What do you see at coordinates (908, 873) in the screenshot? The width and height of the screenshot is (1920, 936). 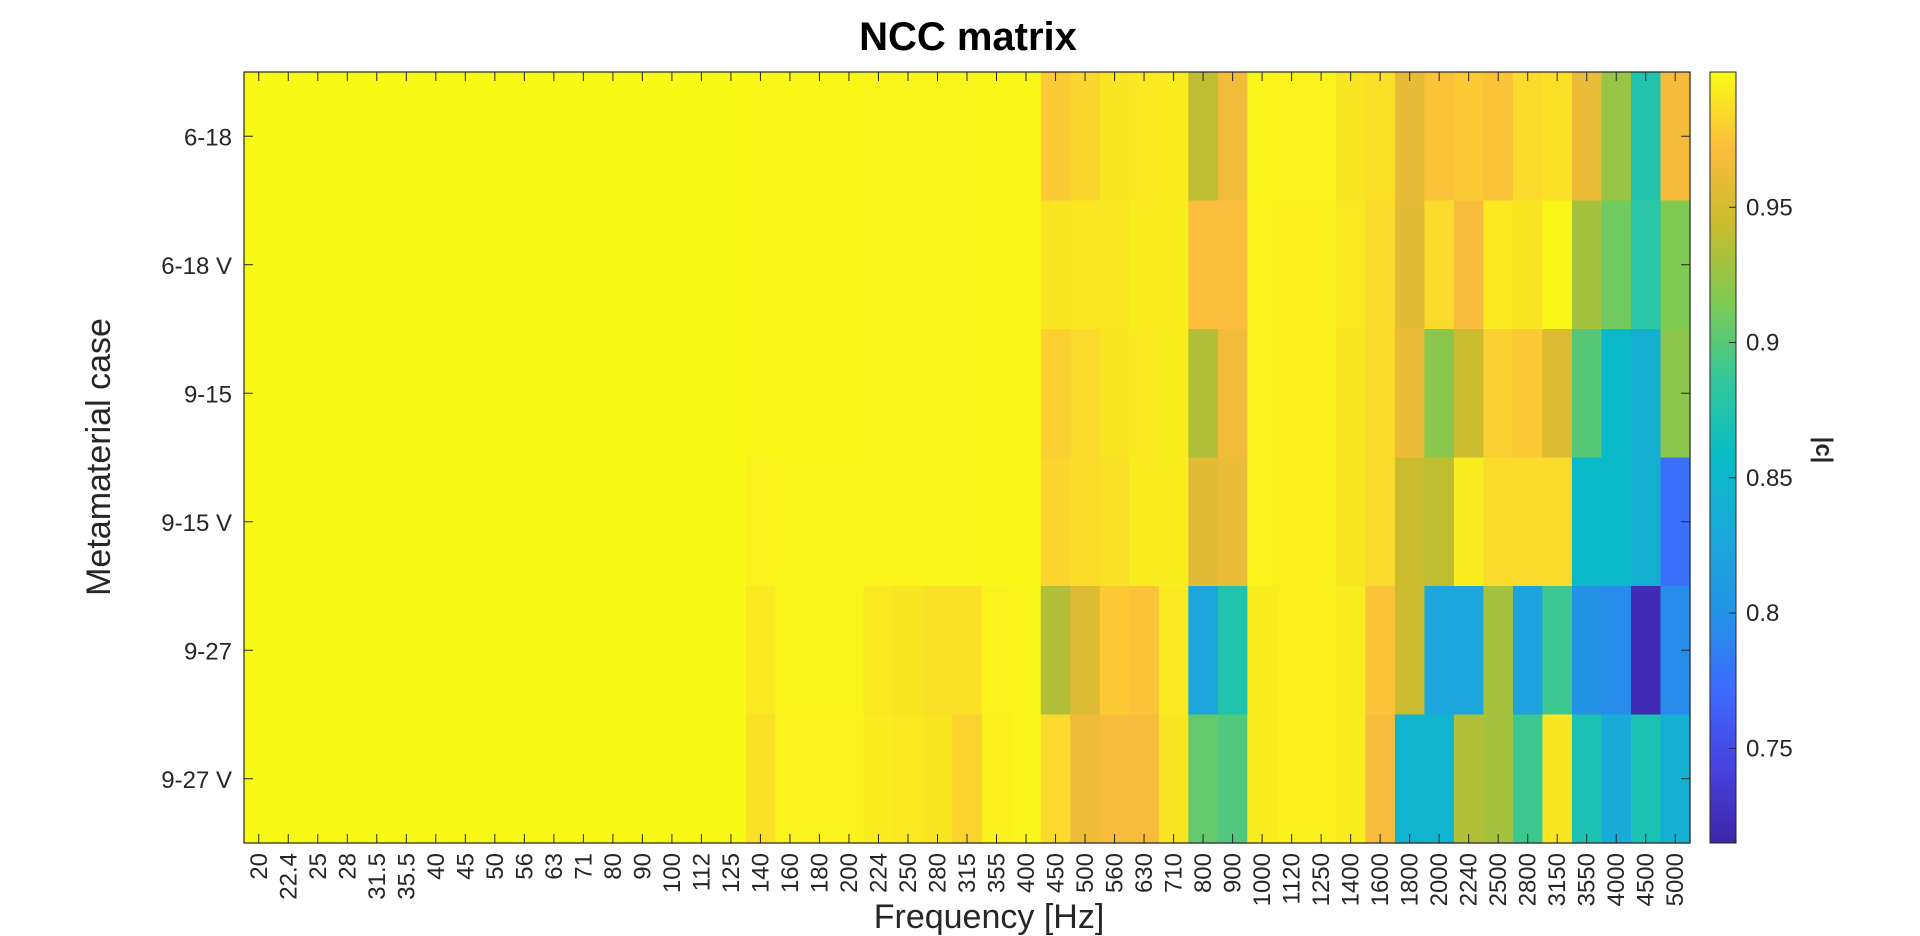 I see `x-tick-label: 250` at bounding box center [908, 873].